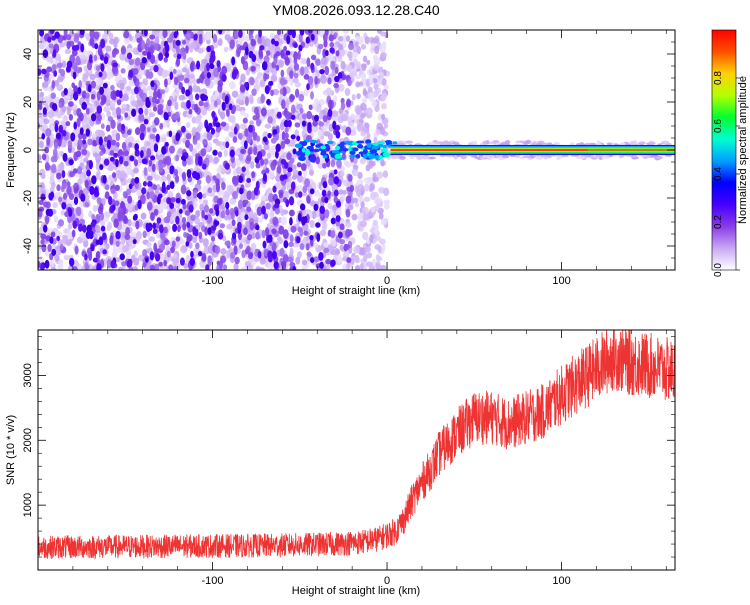 Image resolution: width=750 pixels, height=605 pixels. Describe the element at coordinates (718, 222) in the screenshot. I see `colorbar-tick-label: 0.2` at that location.